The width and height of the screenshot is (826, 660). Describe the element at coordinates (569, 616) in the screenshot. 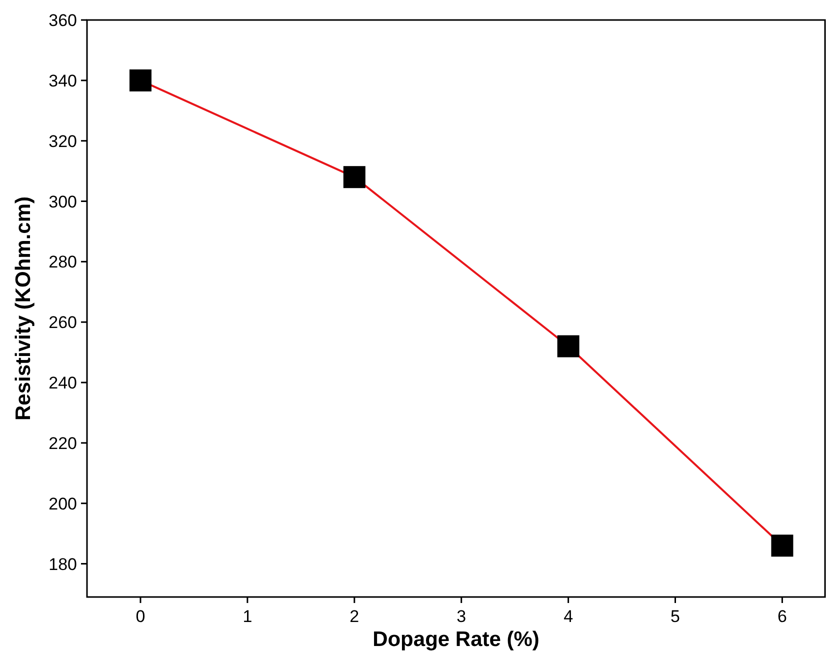

I see `x-tick-label: 4` at that location.